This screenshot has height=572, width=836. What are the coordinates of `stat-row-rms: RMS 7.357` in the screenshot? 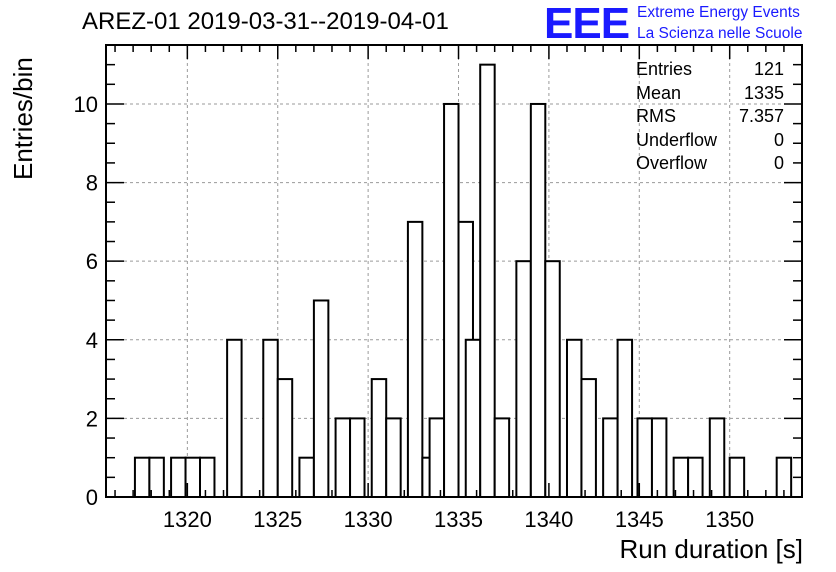 It's located at (710, 117).